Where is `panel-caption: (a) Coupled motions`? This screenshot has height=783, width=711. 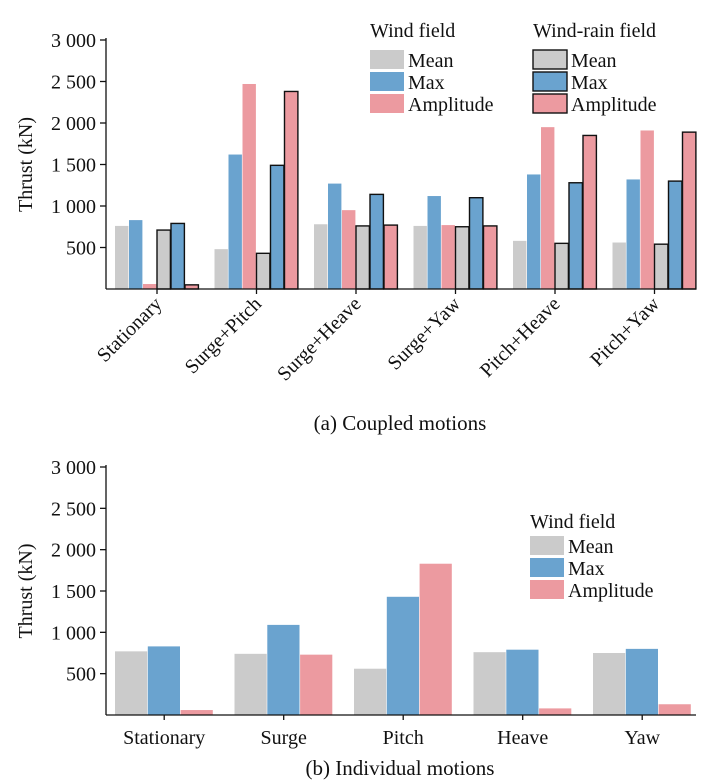 panel-caption: (a) Coupled motions is located at coordinates (400, 423).